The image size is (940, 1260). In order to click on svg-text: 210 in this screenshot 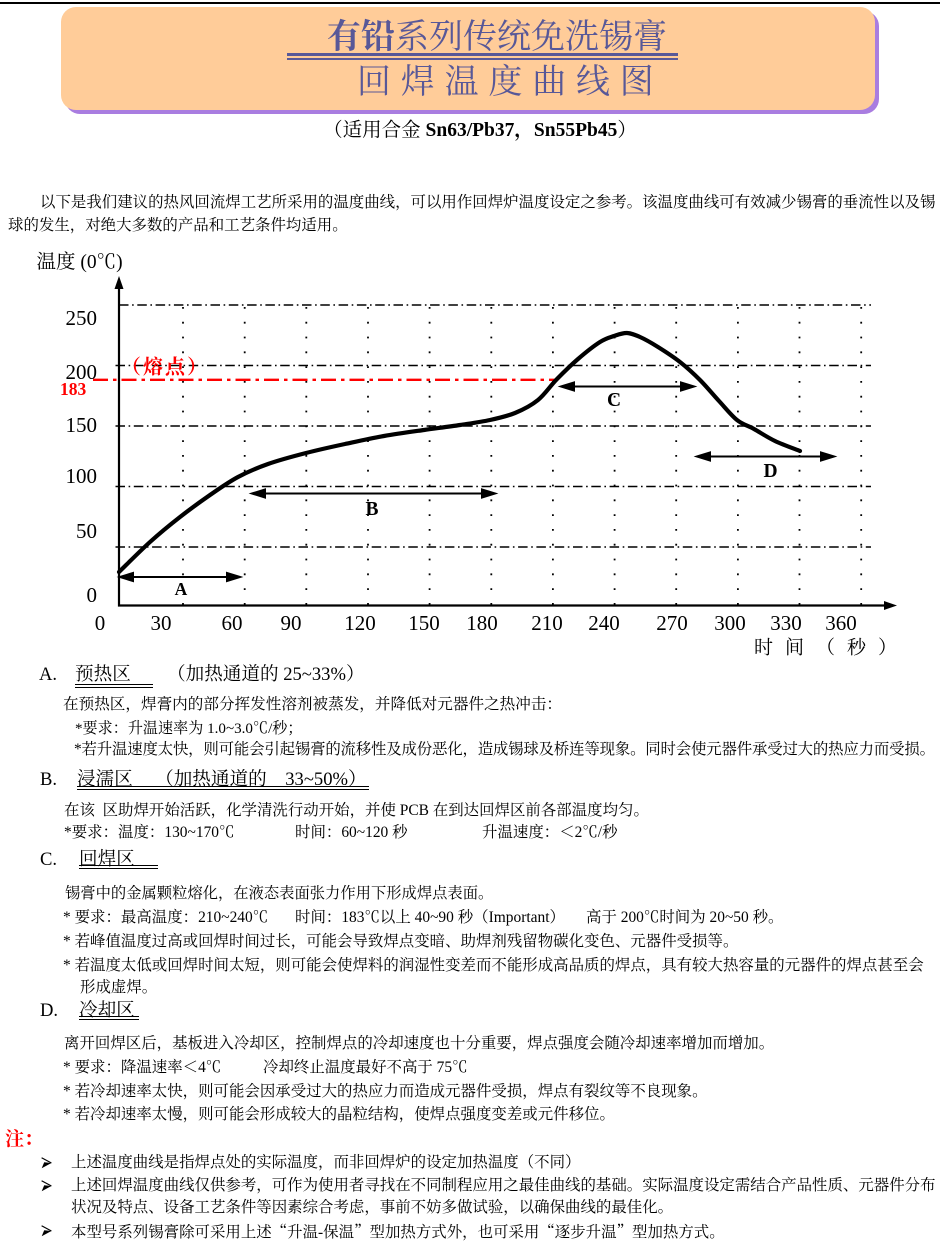, I will do `click(547, 623)`.